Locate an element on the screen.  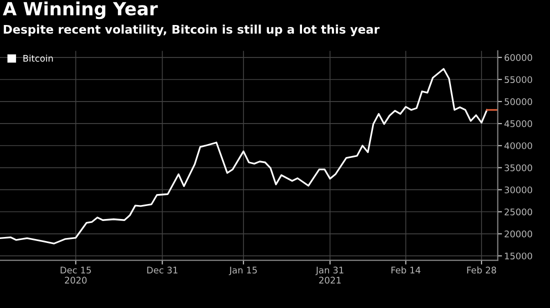
y-tick-label: 50000 is located at coordinates (518, 102).